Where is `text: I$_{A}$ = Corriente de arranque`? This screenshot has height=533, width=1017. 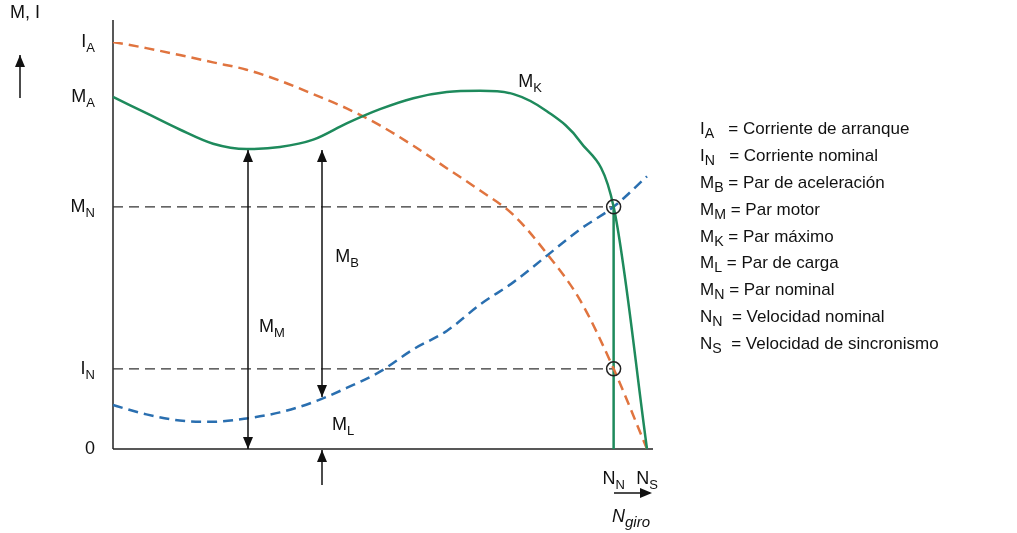 text: I$_{A}$ = Corriente de arranque is located at coordinates (805, 130).